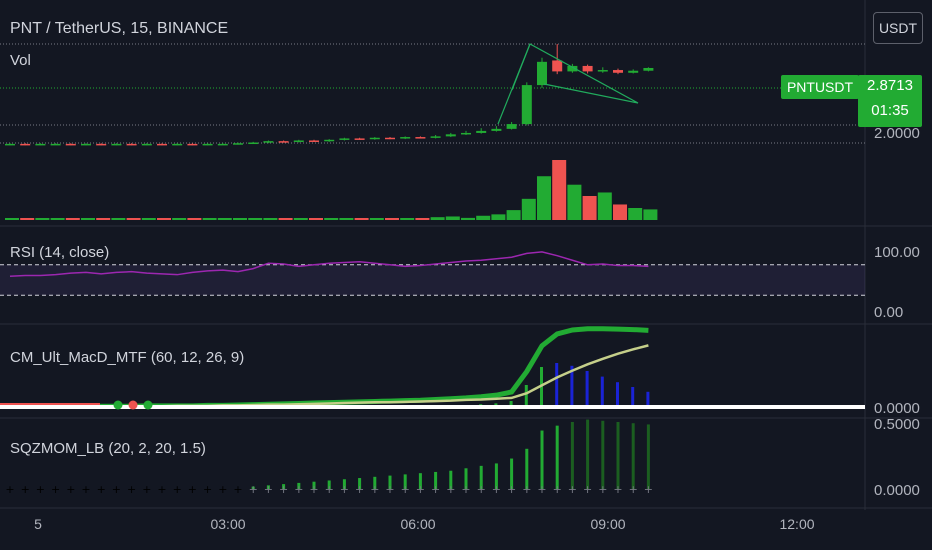 The height and width of the screenshot is (550, 932). Describe the element at coordinates (432, 273) in the screenshot. I see `rsi-panel` at that location.